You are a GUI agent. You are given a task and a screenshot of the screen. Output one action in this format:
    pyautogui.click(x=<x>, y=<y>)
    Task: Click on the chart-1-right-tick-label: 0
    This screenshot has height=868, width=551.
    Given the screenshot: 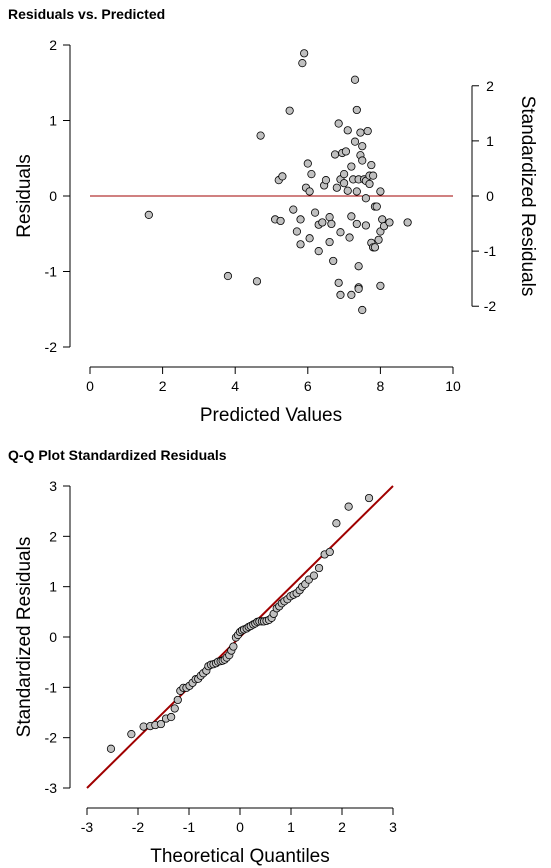 What is the action you would take?
    pyautogui.click(x=490, y=196)
    